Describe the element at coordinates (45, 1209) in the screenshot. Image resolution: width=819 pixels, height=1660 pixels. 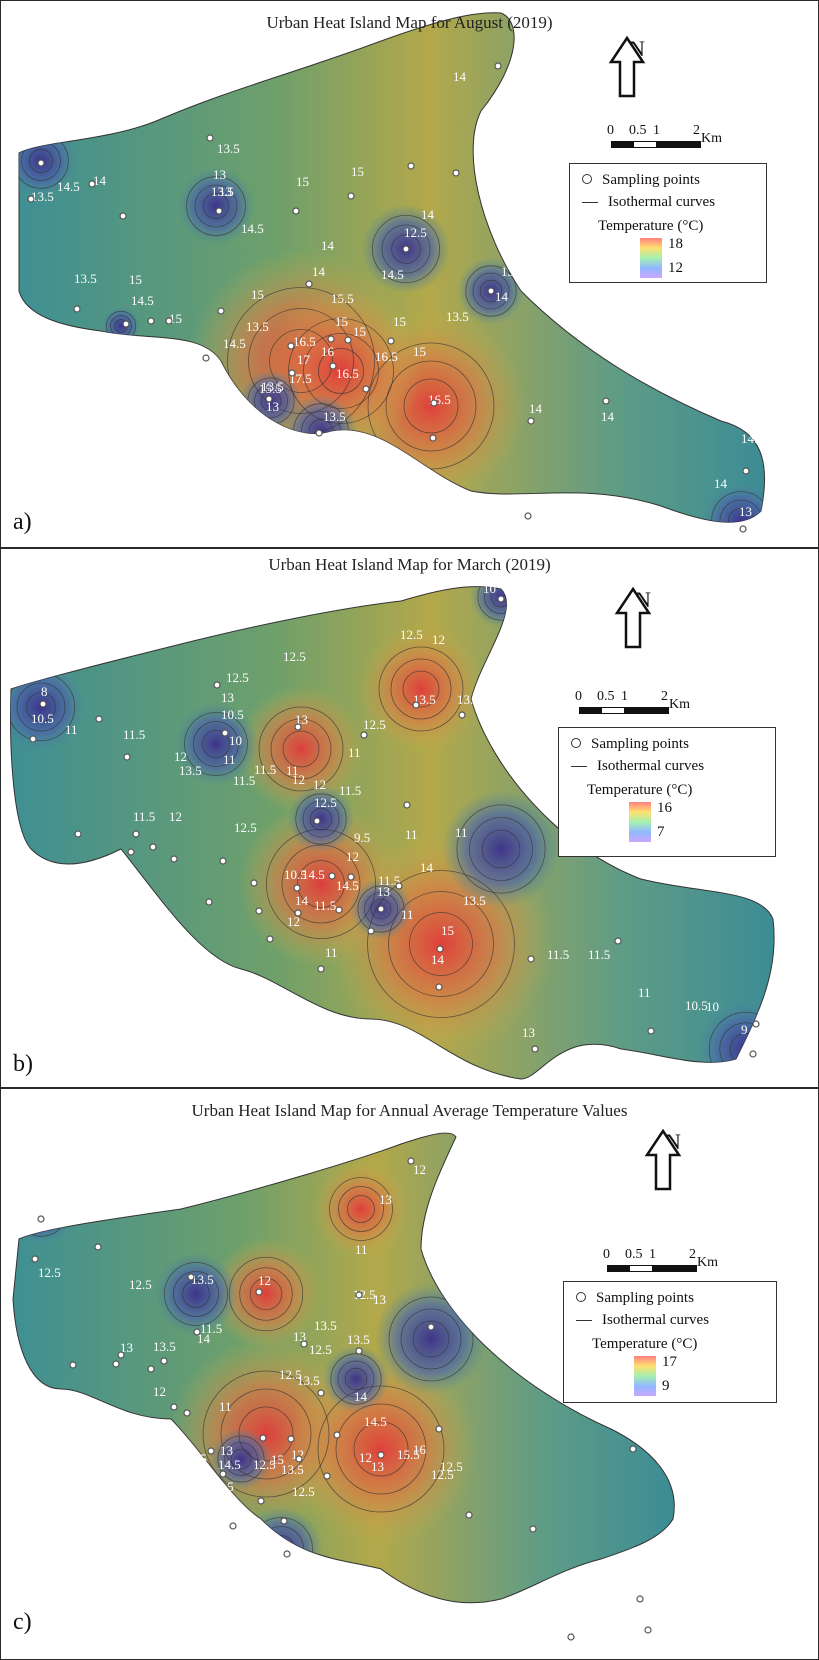
I see `cold-spot` at that location.